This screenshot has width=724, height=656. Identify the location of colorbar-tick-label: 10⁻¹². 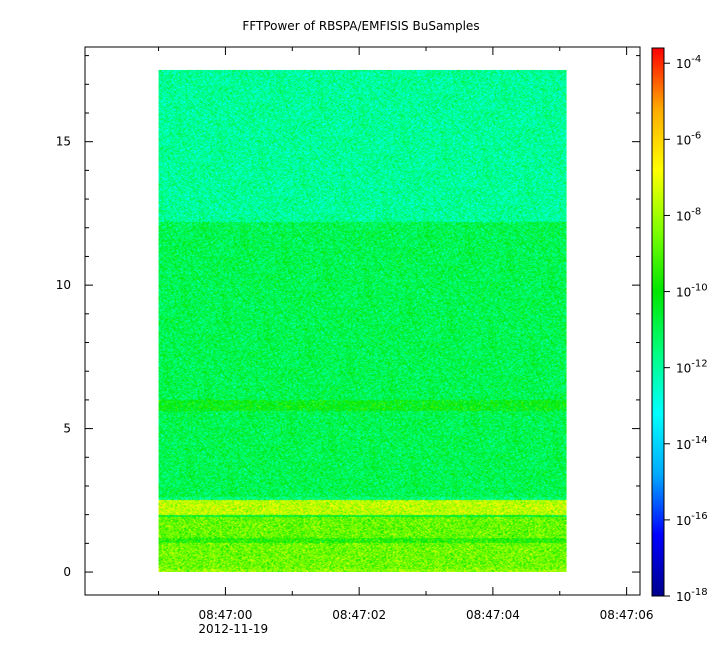
(692, 367).